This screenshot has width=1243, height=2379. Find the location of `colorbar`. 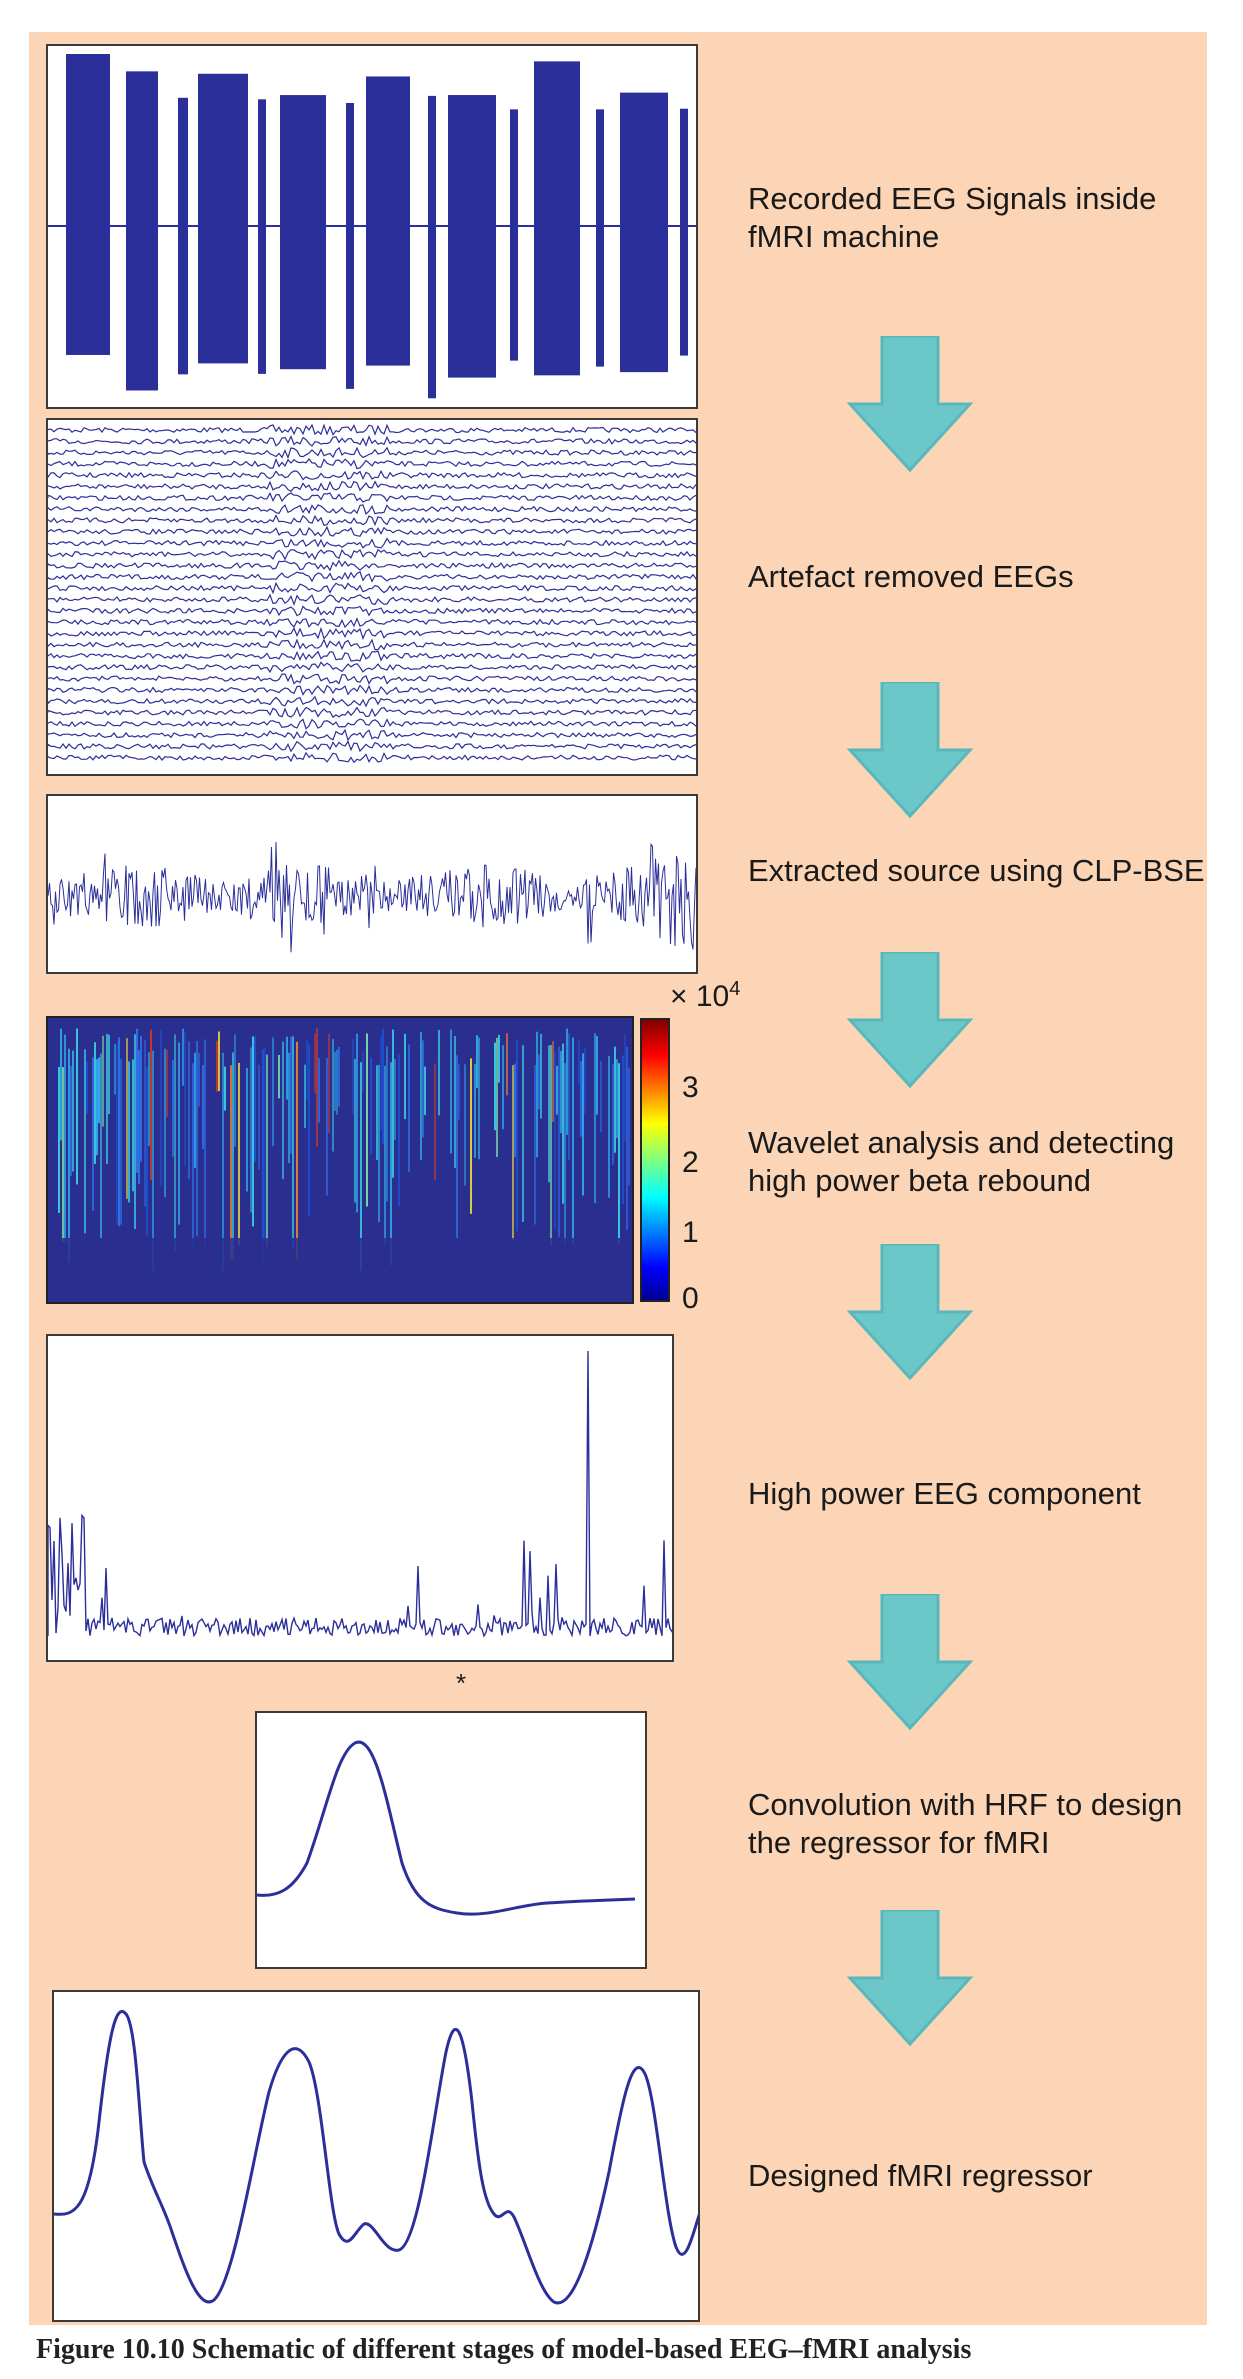

colorbar is located at coordinates (655, 1160).